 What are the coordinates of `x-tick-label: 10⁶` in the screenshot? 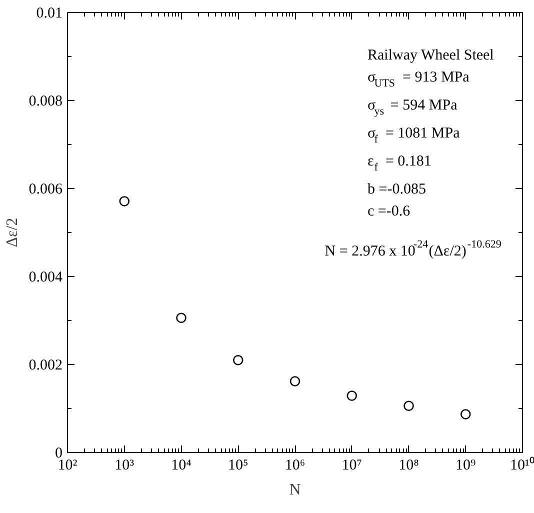 It's located at (295, 466).